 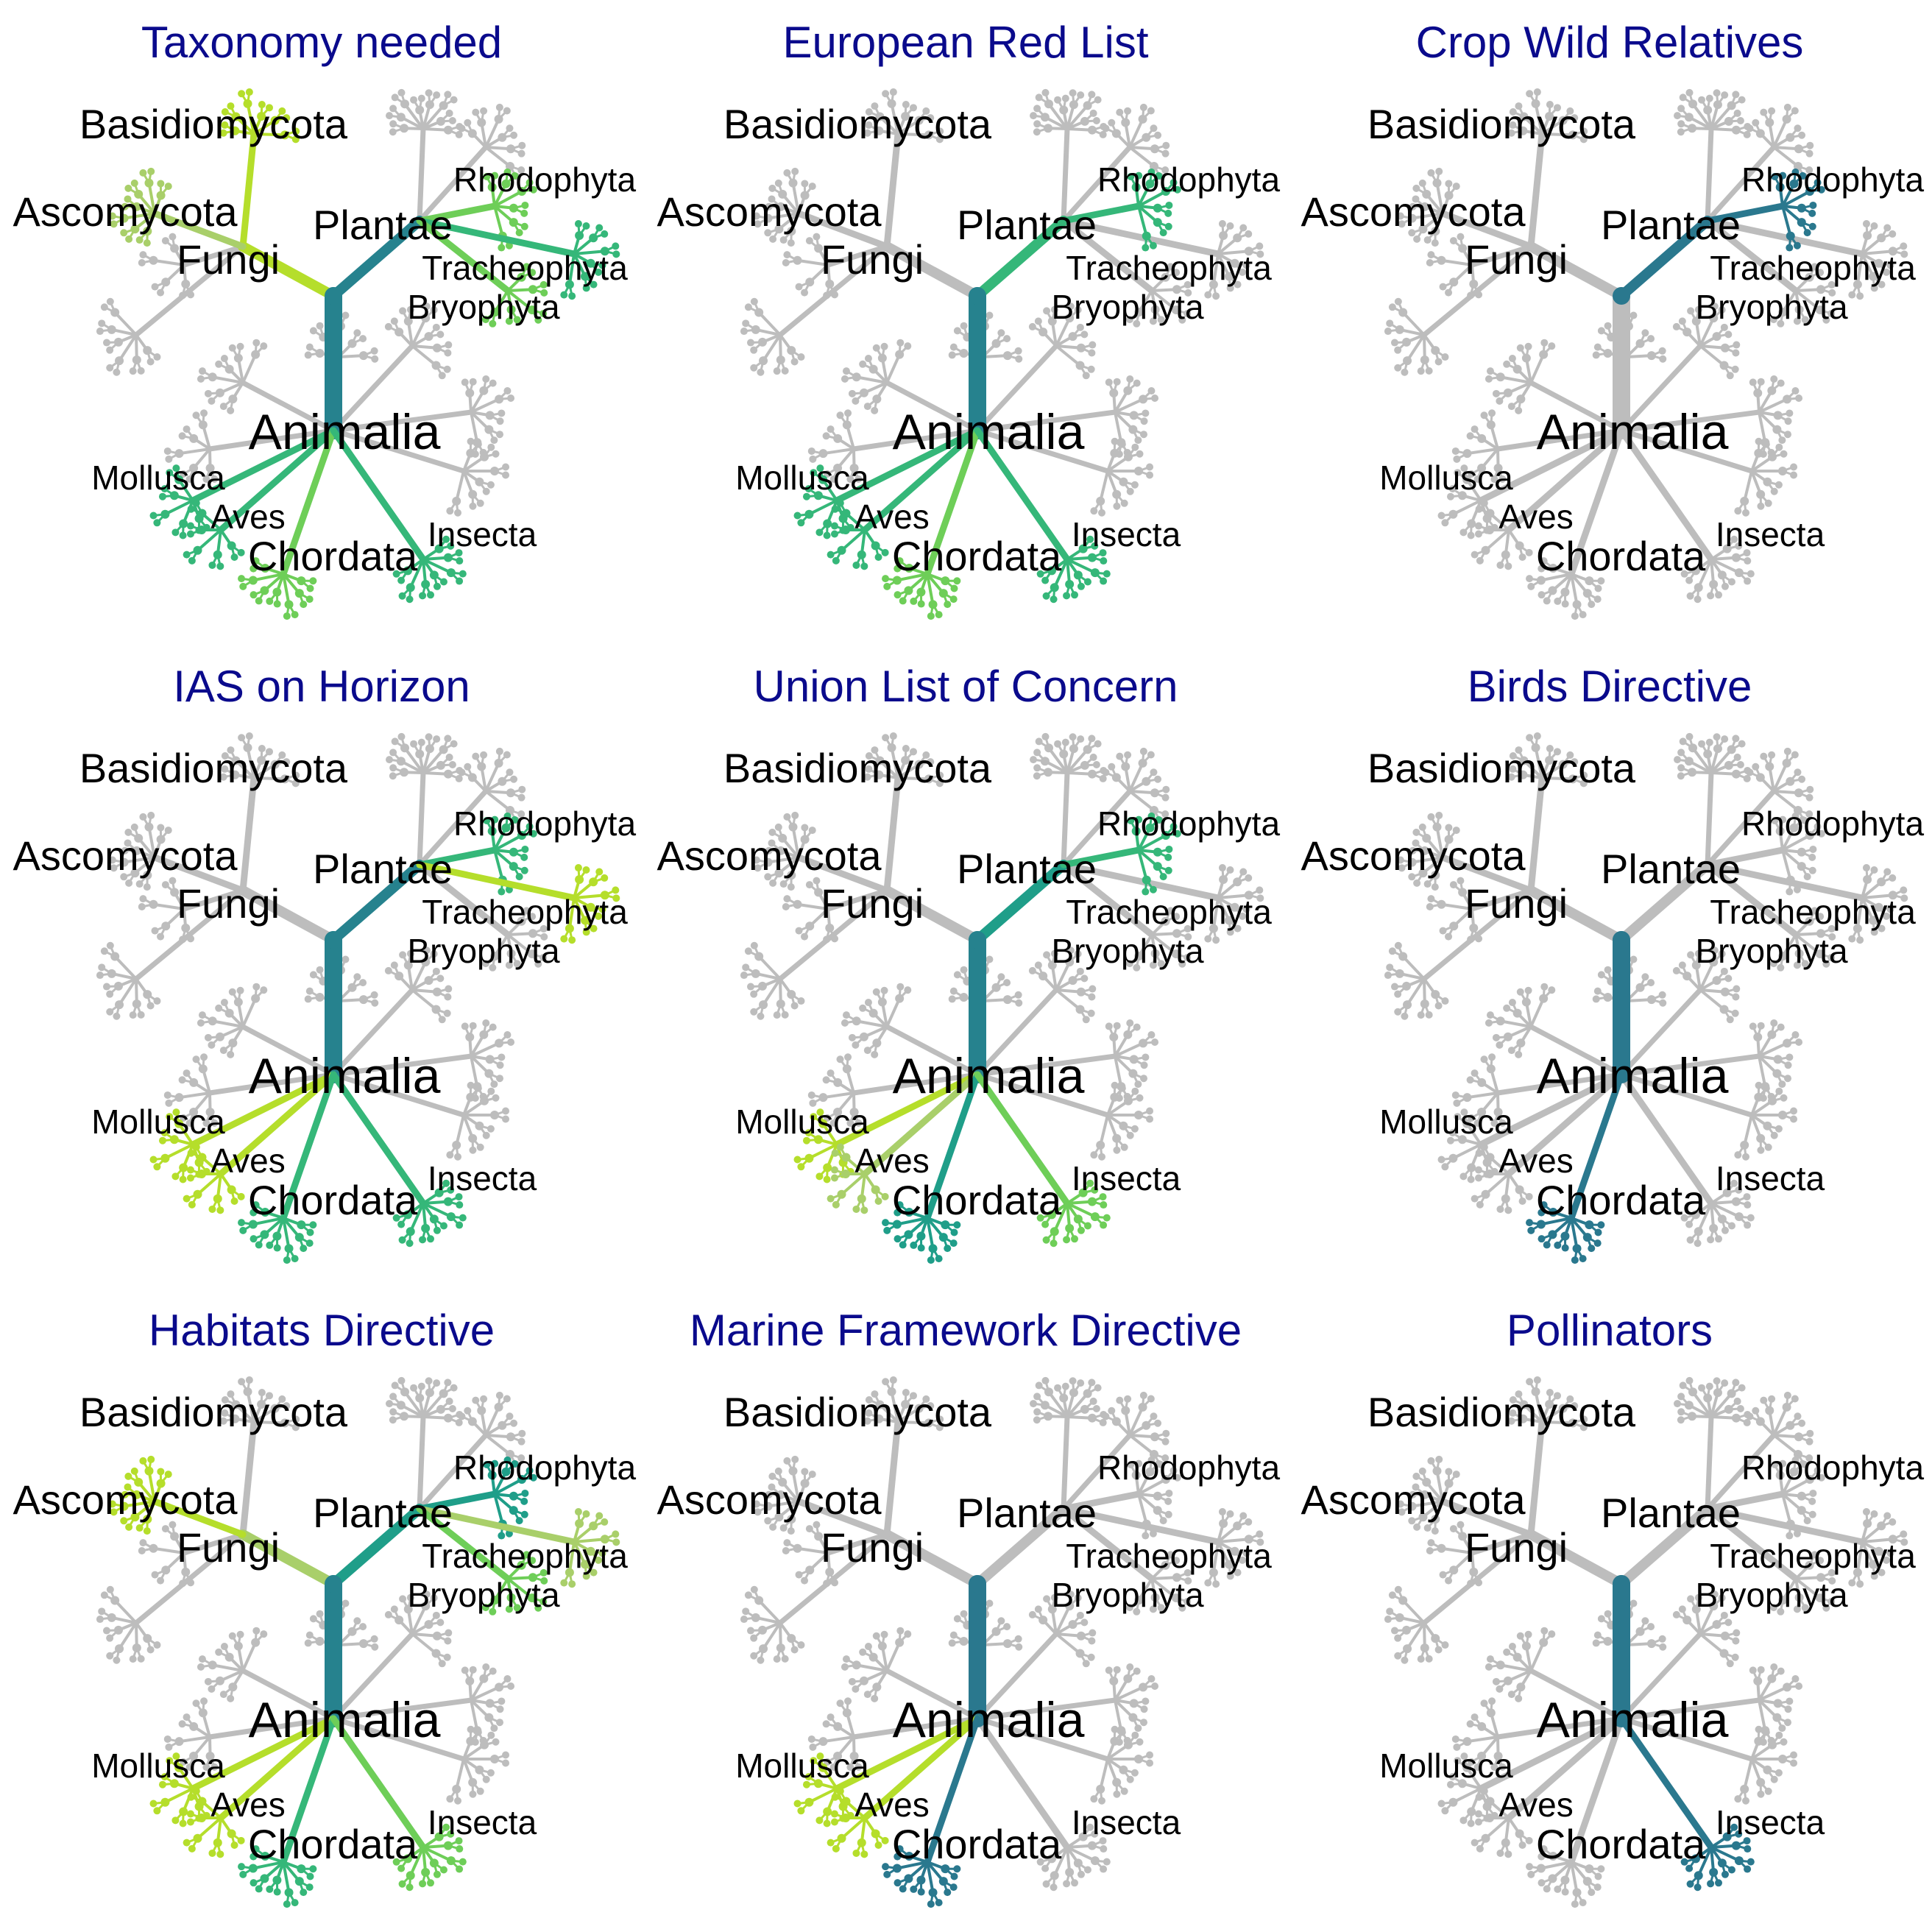 What do you see at coordinates (589, 252) in the screenshot?
I see `tracheophyta-twig` at bounding box center [589, 252].